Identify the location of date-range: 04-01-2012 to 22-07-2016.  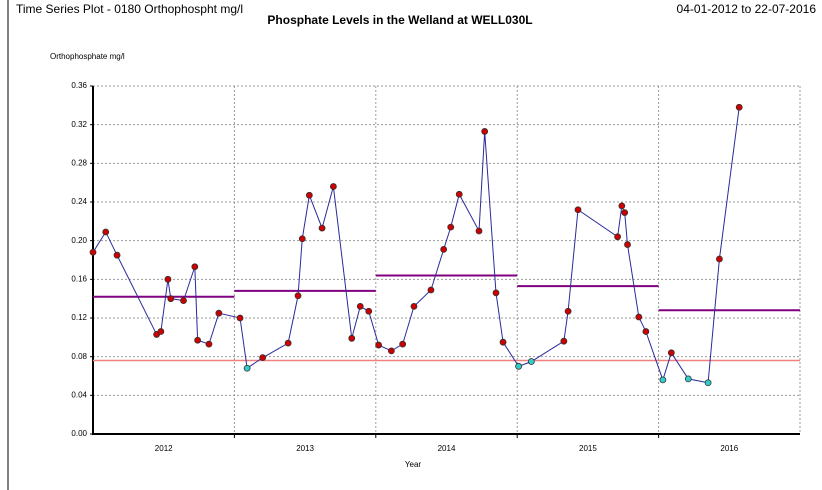
(747, 9).